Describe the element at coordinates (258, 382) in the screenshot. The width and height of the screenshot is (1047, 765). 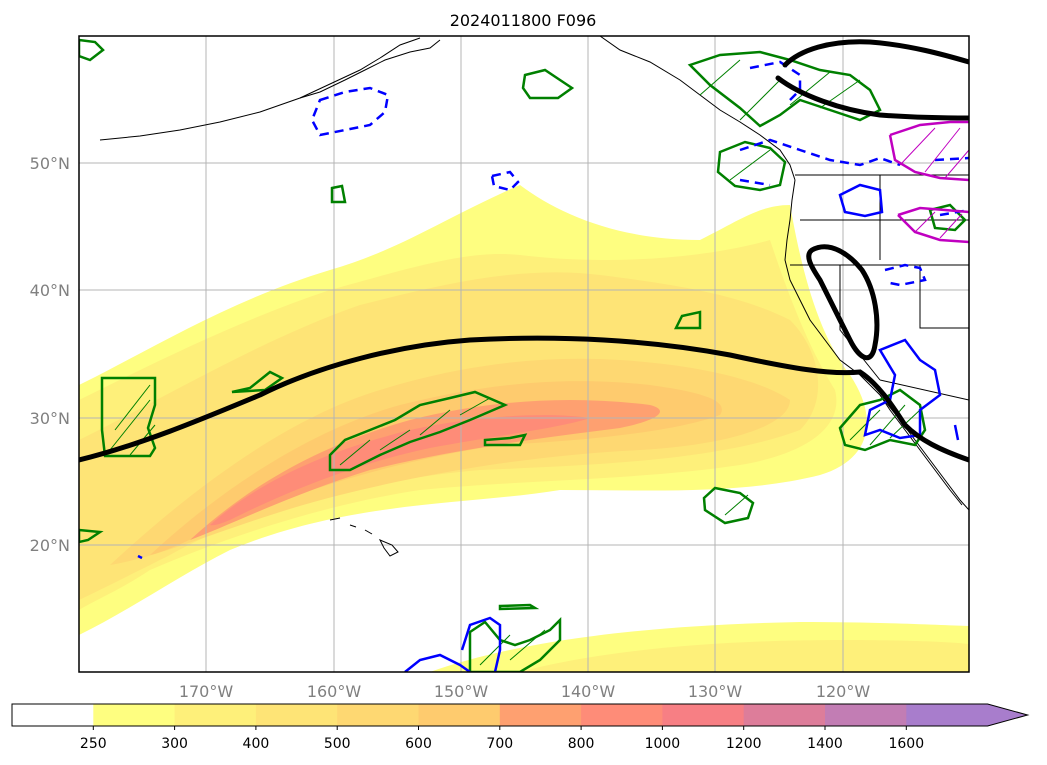
I see `green-contour-small2` at that location.